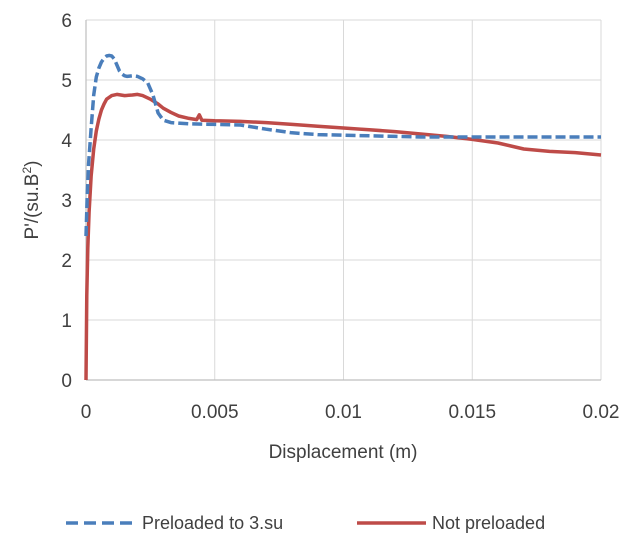 Image resolution: width=625 pixels, height=535 pixels. What do you see at coordinates (66, 141) in the screenshot?
I see `y-tick-label: 4` at bounding box center [66, 141].